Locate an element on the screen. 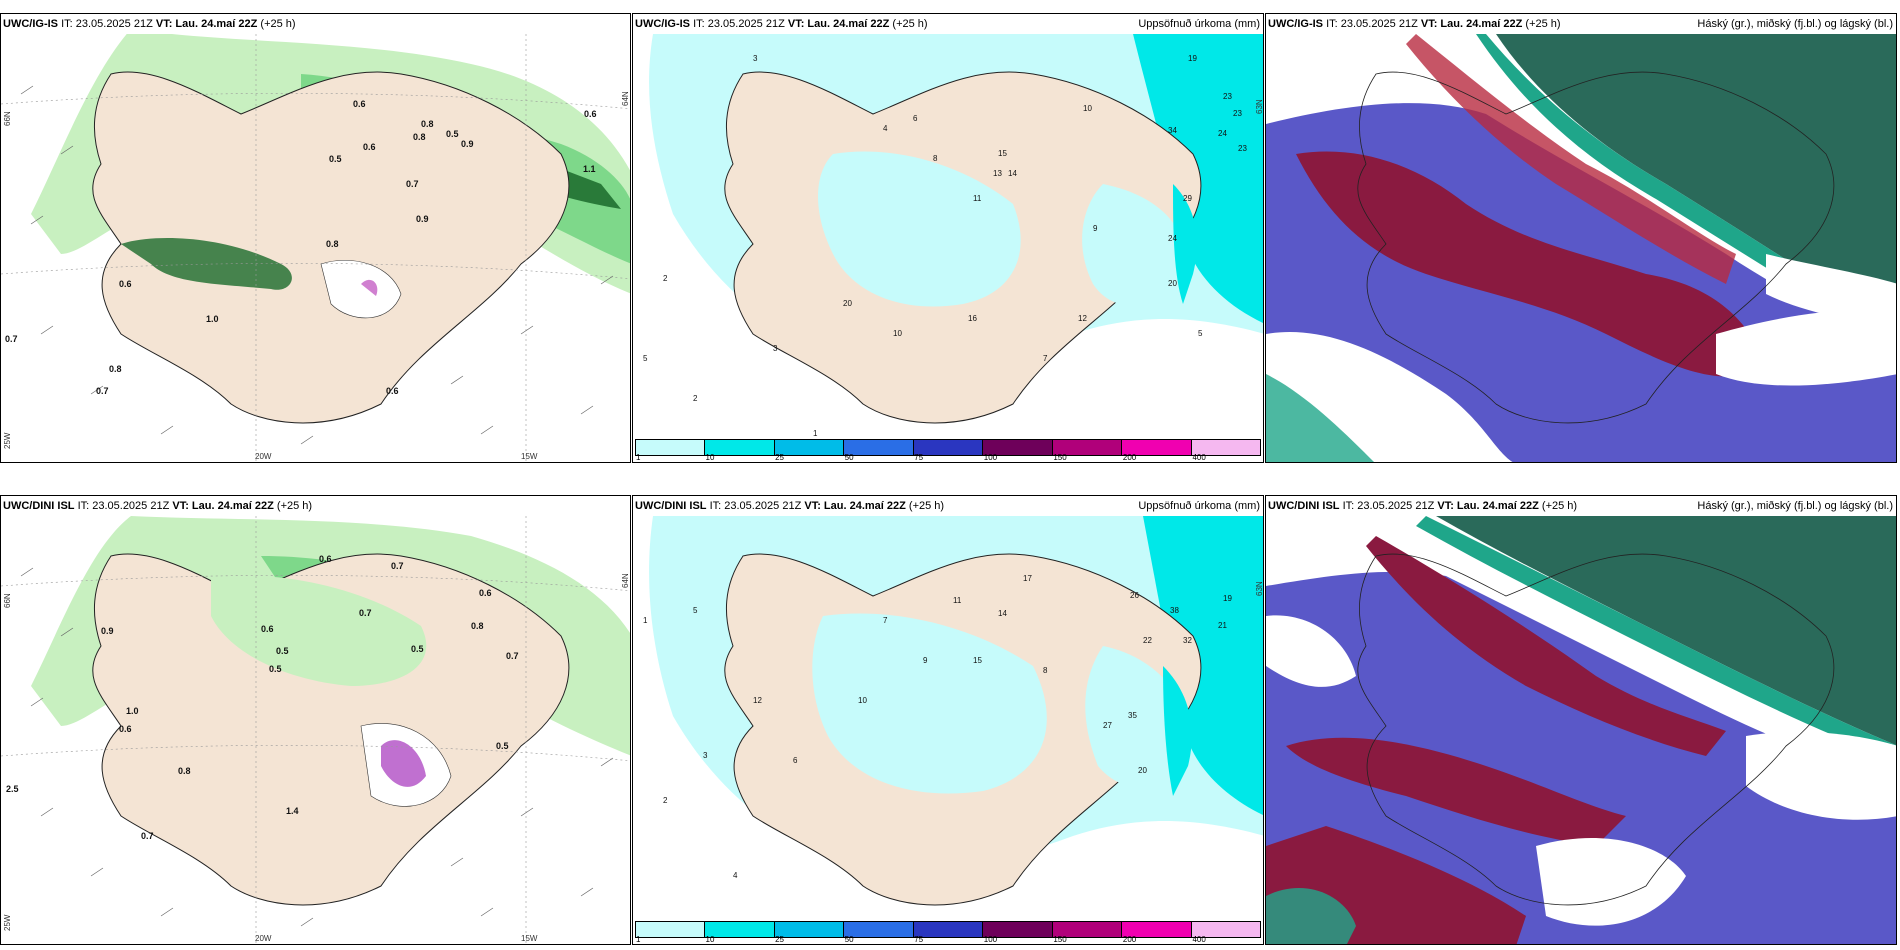  precip-amount: 29 is located at coordinates (1187, 198).